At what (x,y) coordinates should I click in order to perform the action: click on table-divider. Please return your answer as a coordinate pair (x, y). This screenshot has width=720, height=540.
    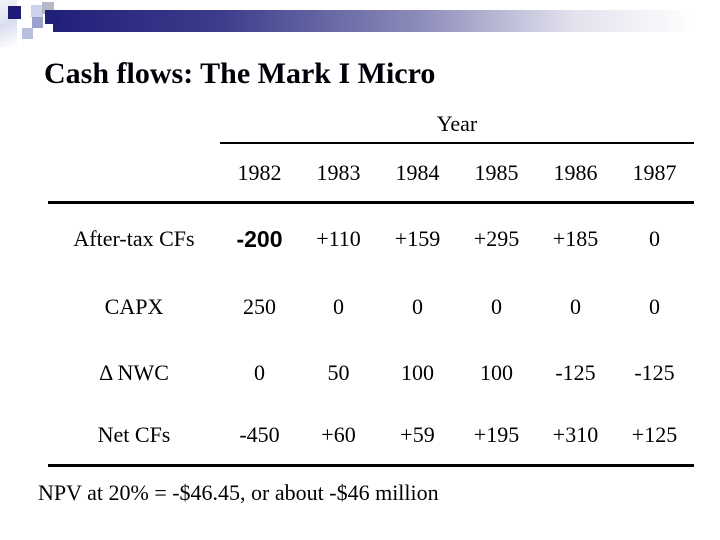
    Looking at the image, I should click on (371, 202).